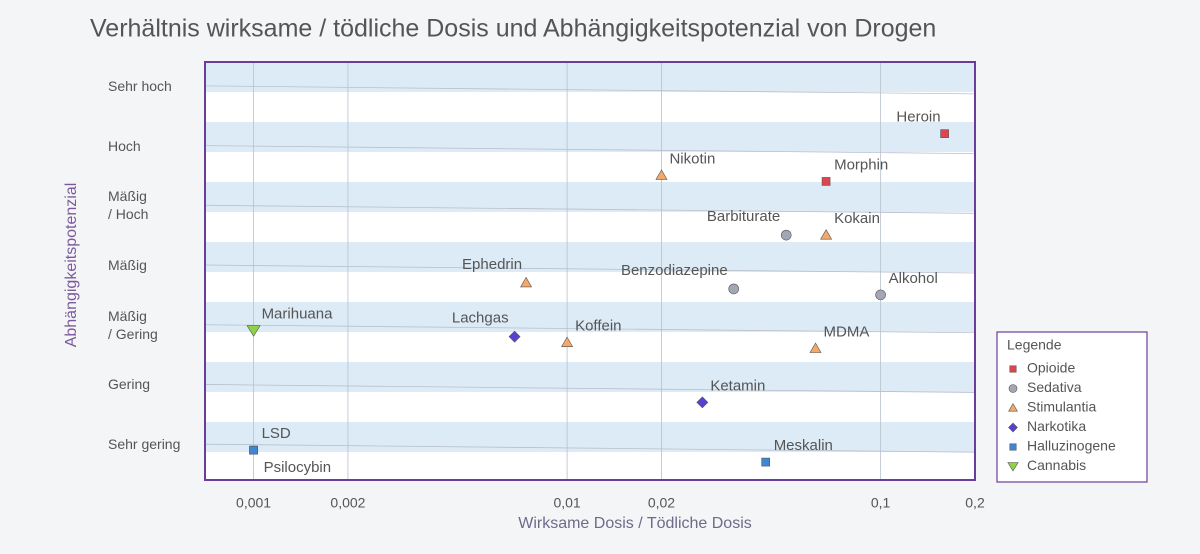  I want to click on point-label: Morphin, so click(861, 164).